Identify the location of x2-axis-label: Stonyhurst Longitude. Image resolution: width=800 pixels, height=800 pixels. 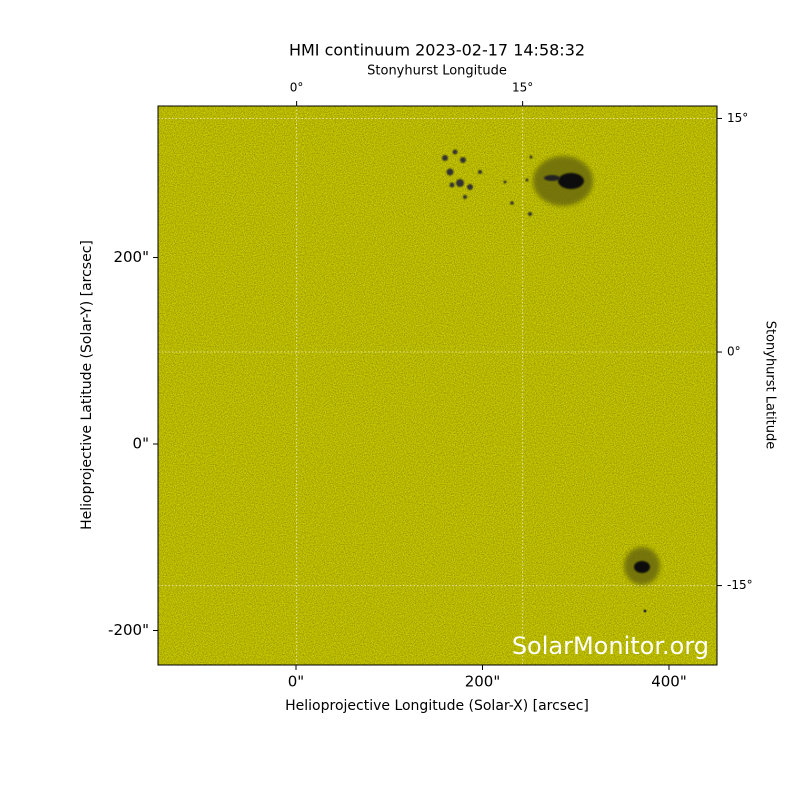
(437, 71).